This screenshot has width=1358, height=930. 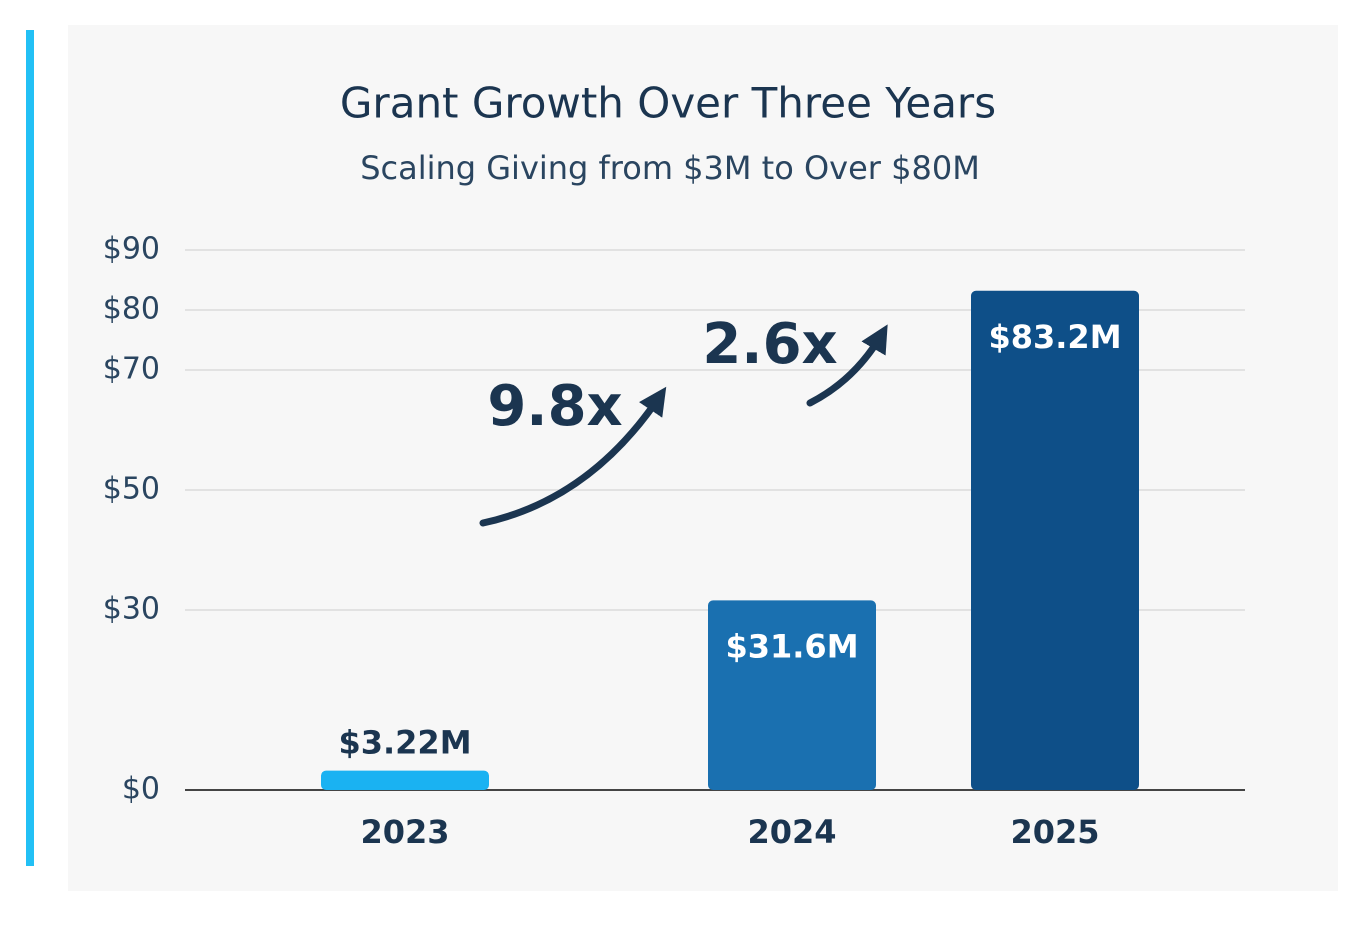 What do you see at coordinates (404, 832) in the screenshot?
I see `x-tick-label: 2023` at bounding box center [404, 832].